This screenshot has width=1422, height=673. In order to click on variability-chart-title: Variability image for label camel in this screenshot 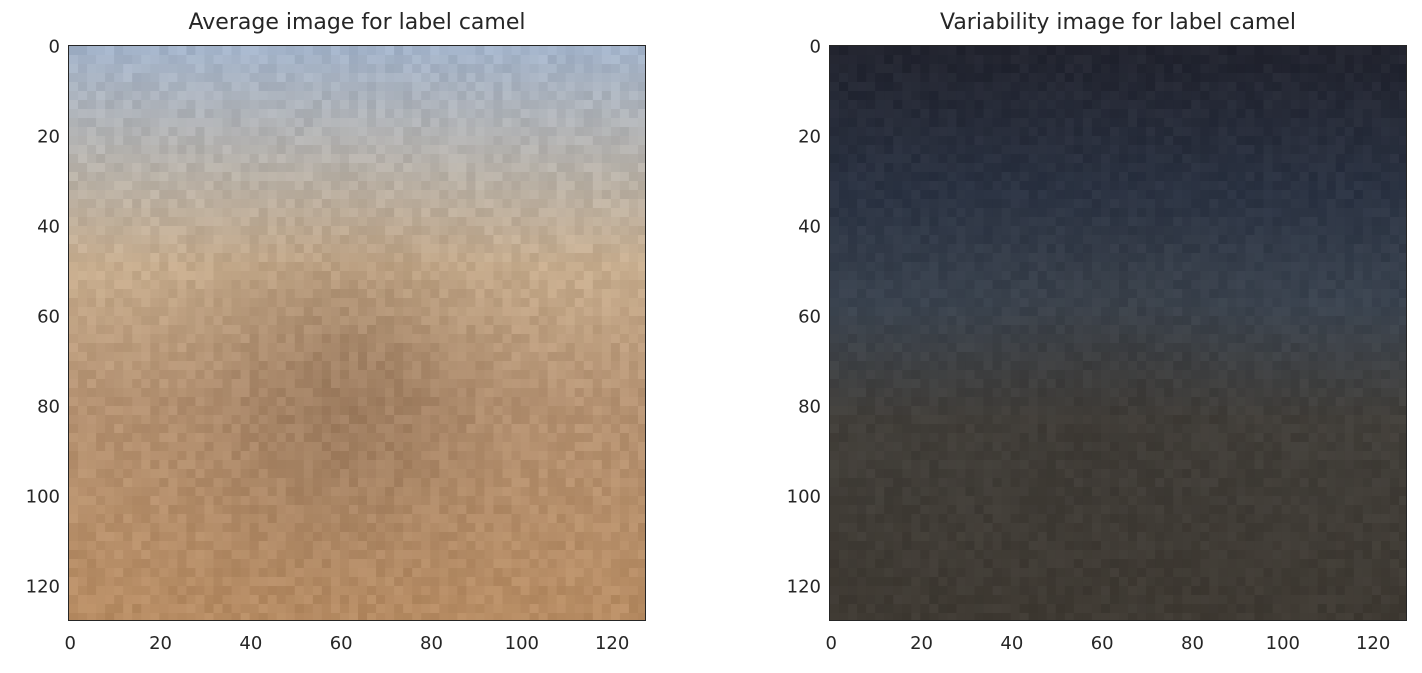, I will do `click(1118, 22)`.